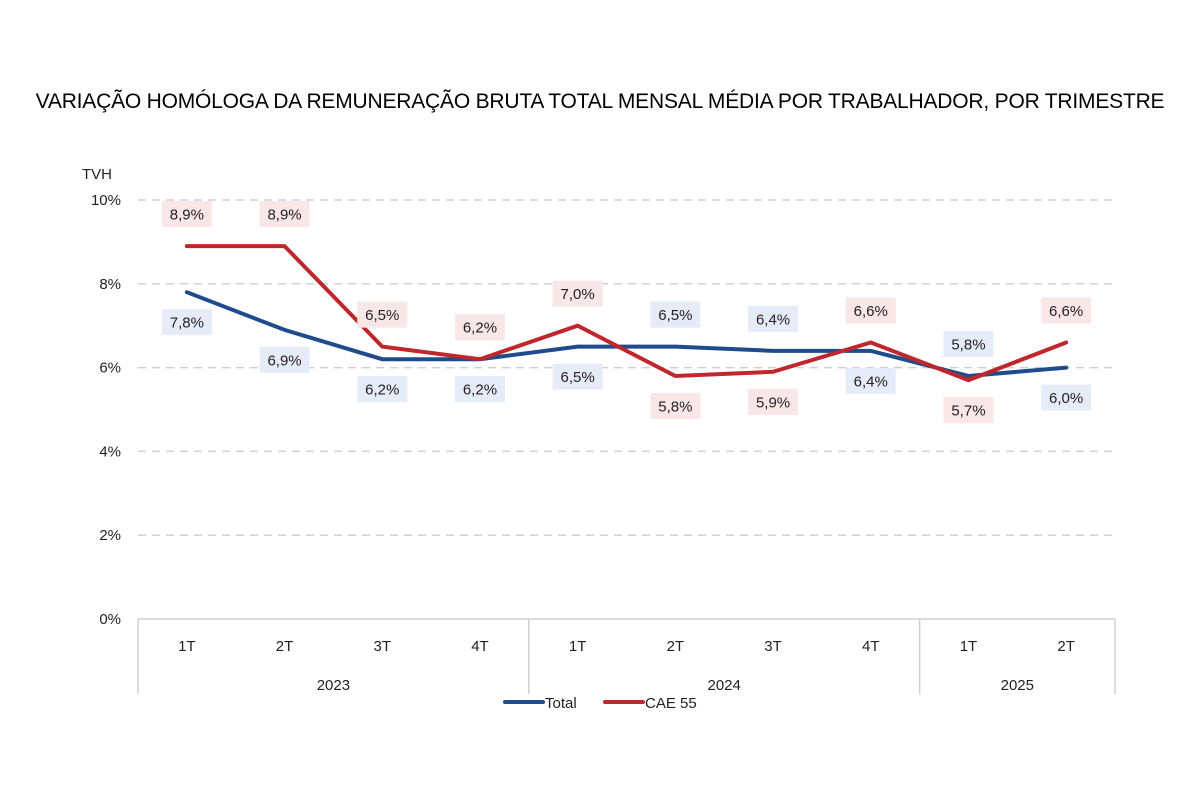 The image size is (1200, 800). I want to click on x-group-label: 2025, so click(1017, 685).